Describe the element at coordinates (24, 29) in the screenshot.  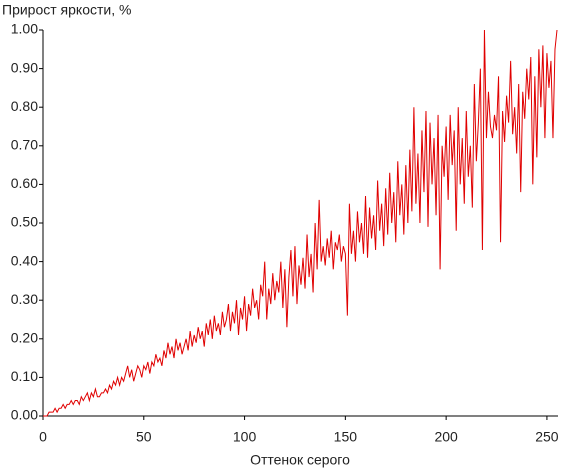
I see `y-tick-label: 1.00` at that location.